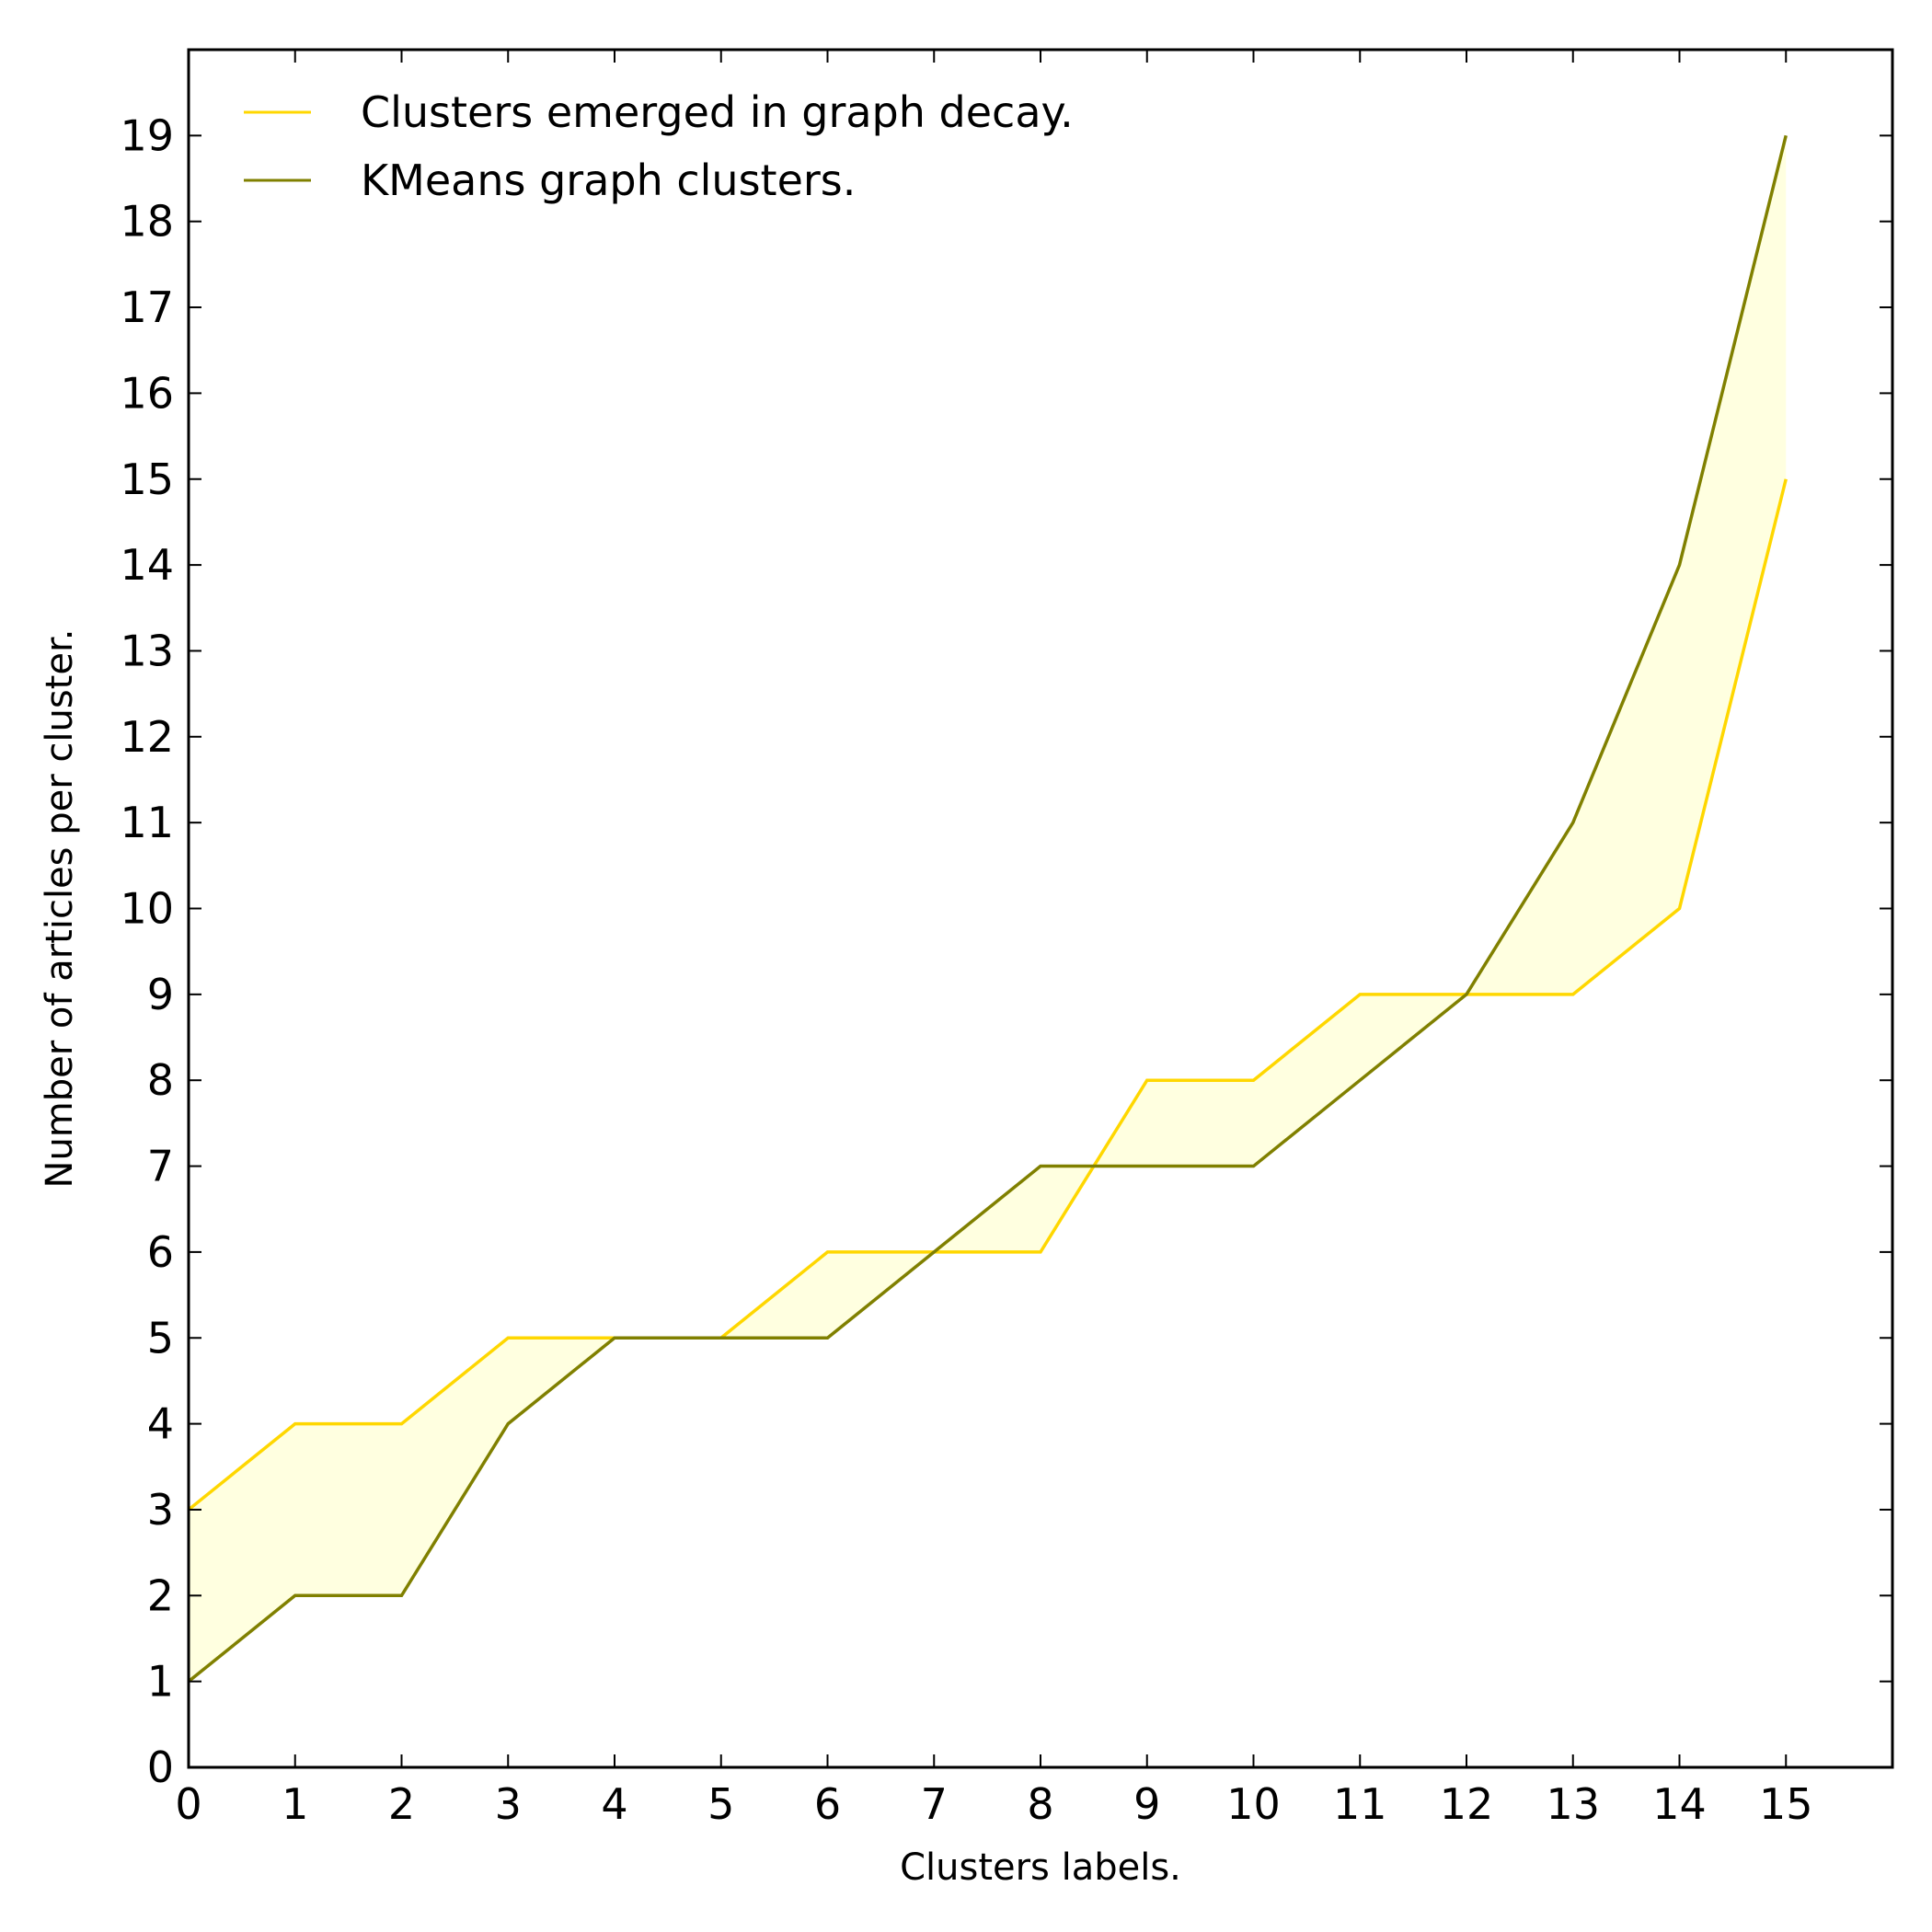 This screenshot has width=1932, height=1932. I want to click on y-tick-label: 7, so click(160, 1166).